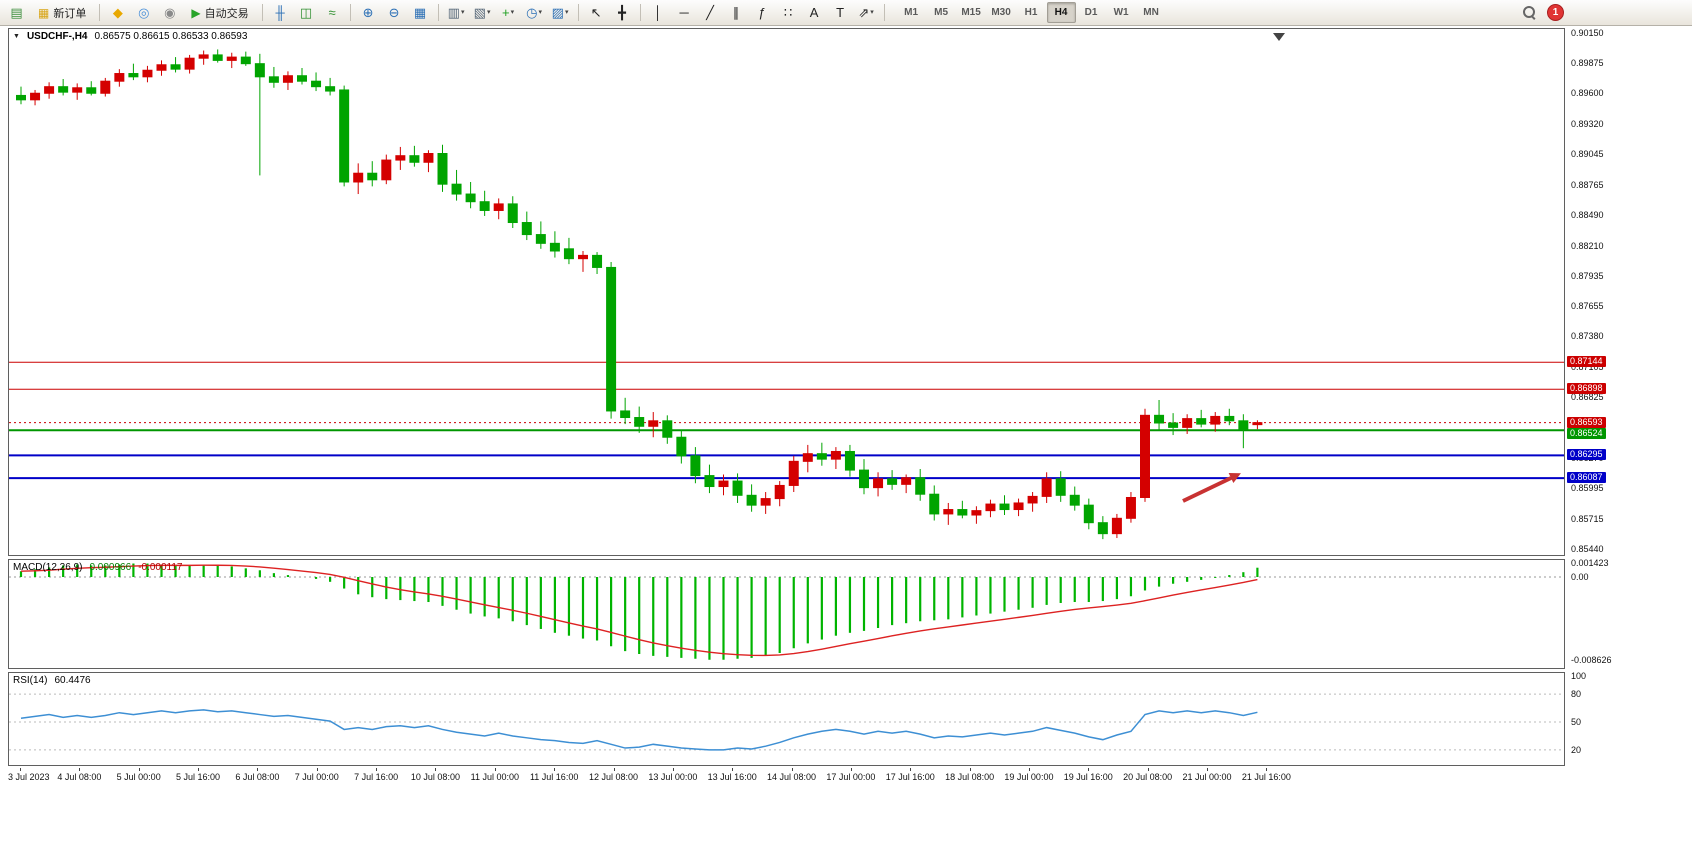  Describe the element at coordinates (1001, 12) in the screenshot. I see `timeframe-m30: M30` at that location.